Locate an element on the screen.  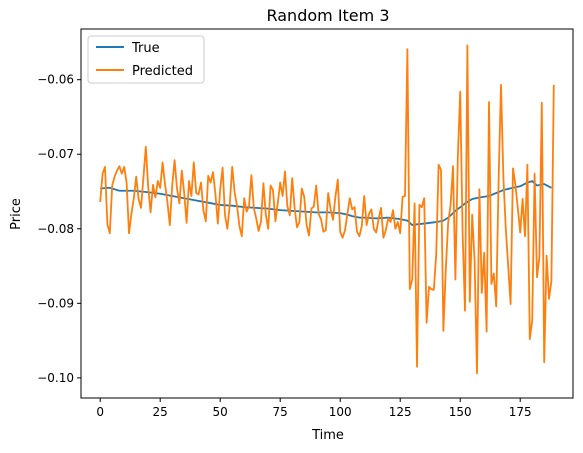
x-tick-label: 50 is located at coordinates (220, 412).